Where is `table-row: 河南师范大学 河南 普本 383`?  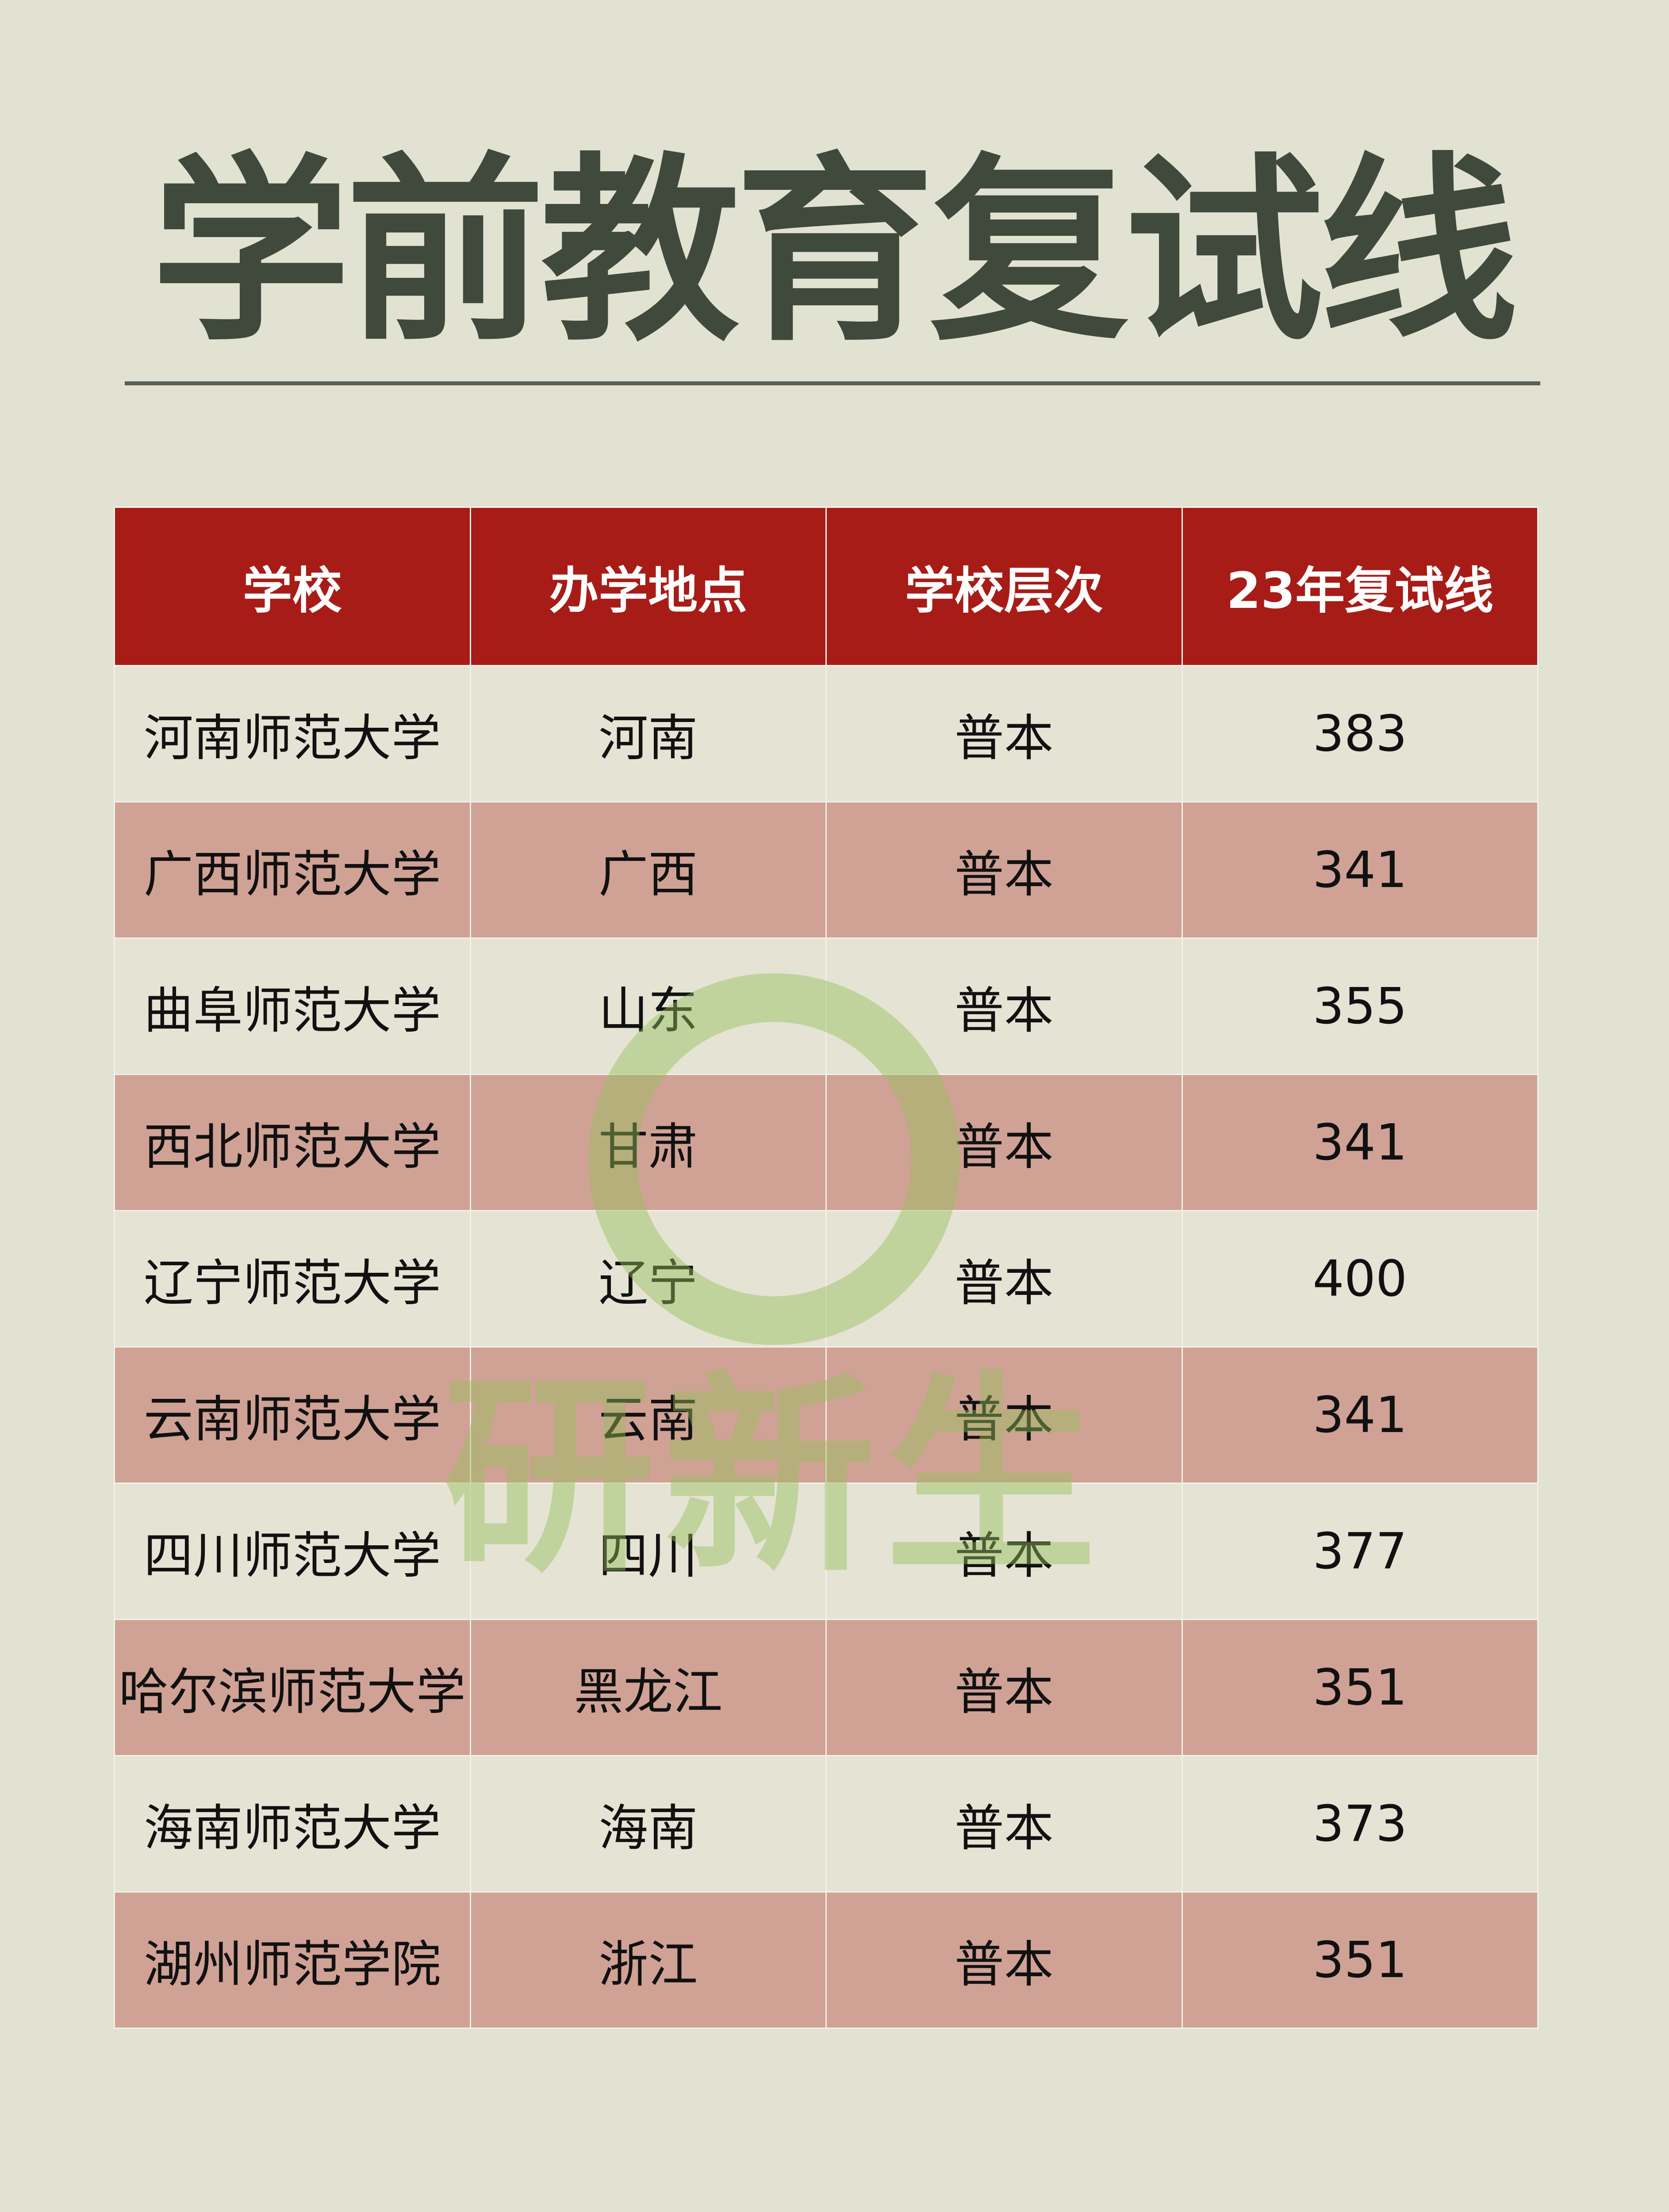 table-row: 河南师范大学 河南 普本 383 is located at coordinates (826, 734).